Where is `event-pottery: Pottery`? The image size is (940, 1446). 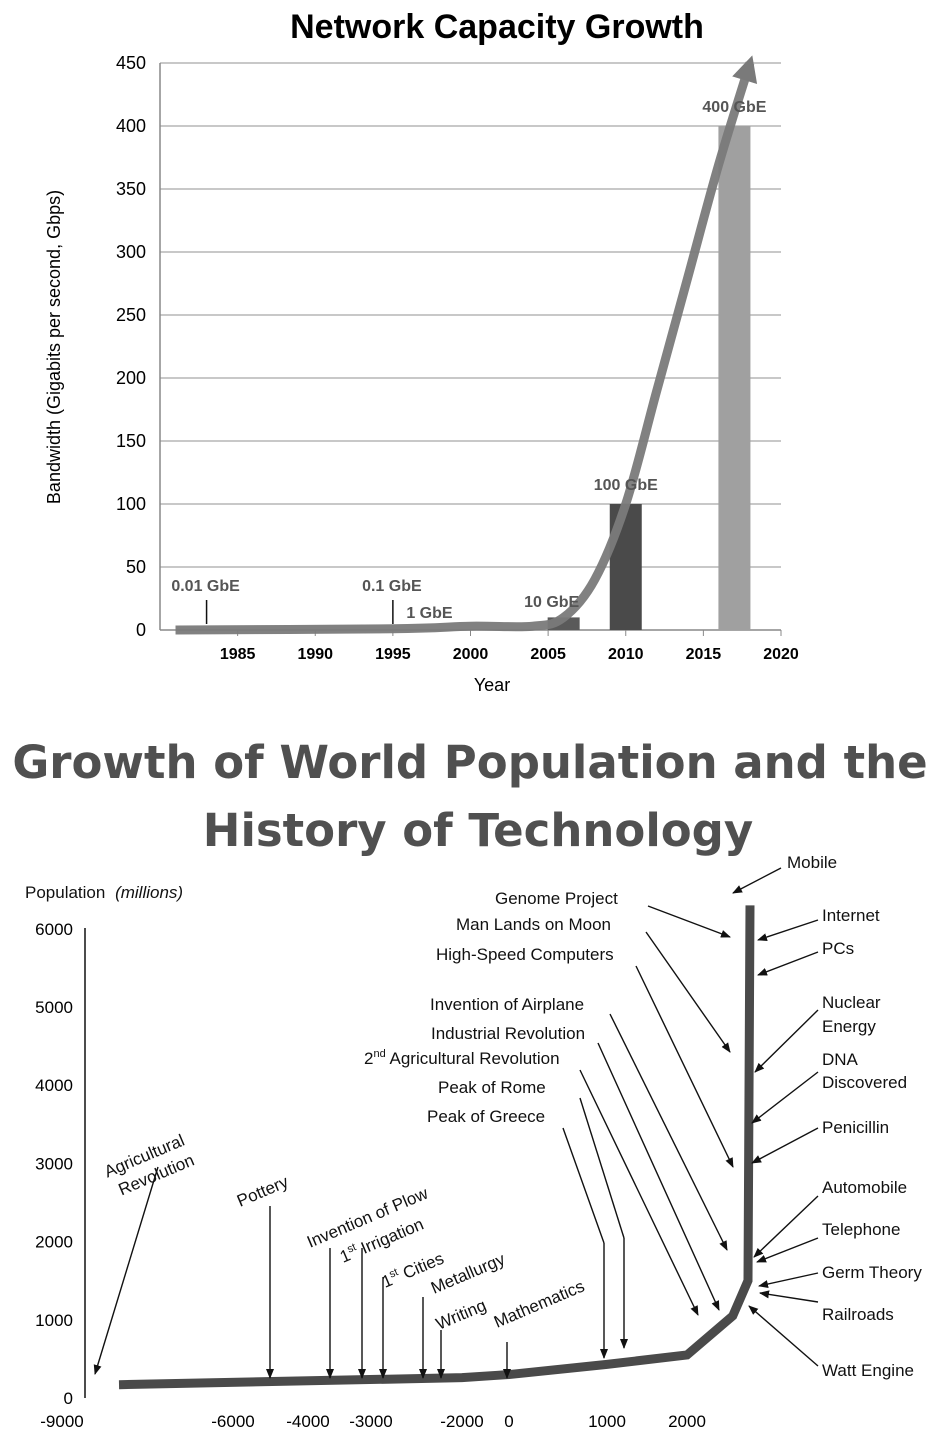
event-pottery: Pottery is located at coordinates (262, 1191).